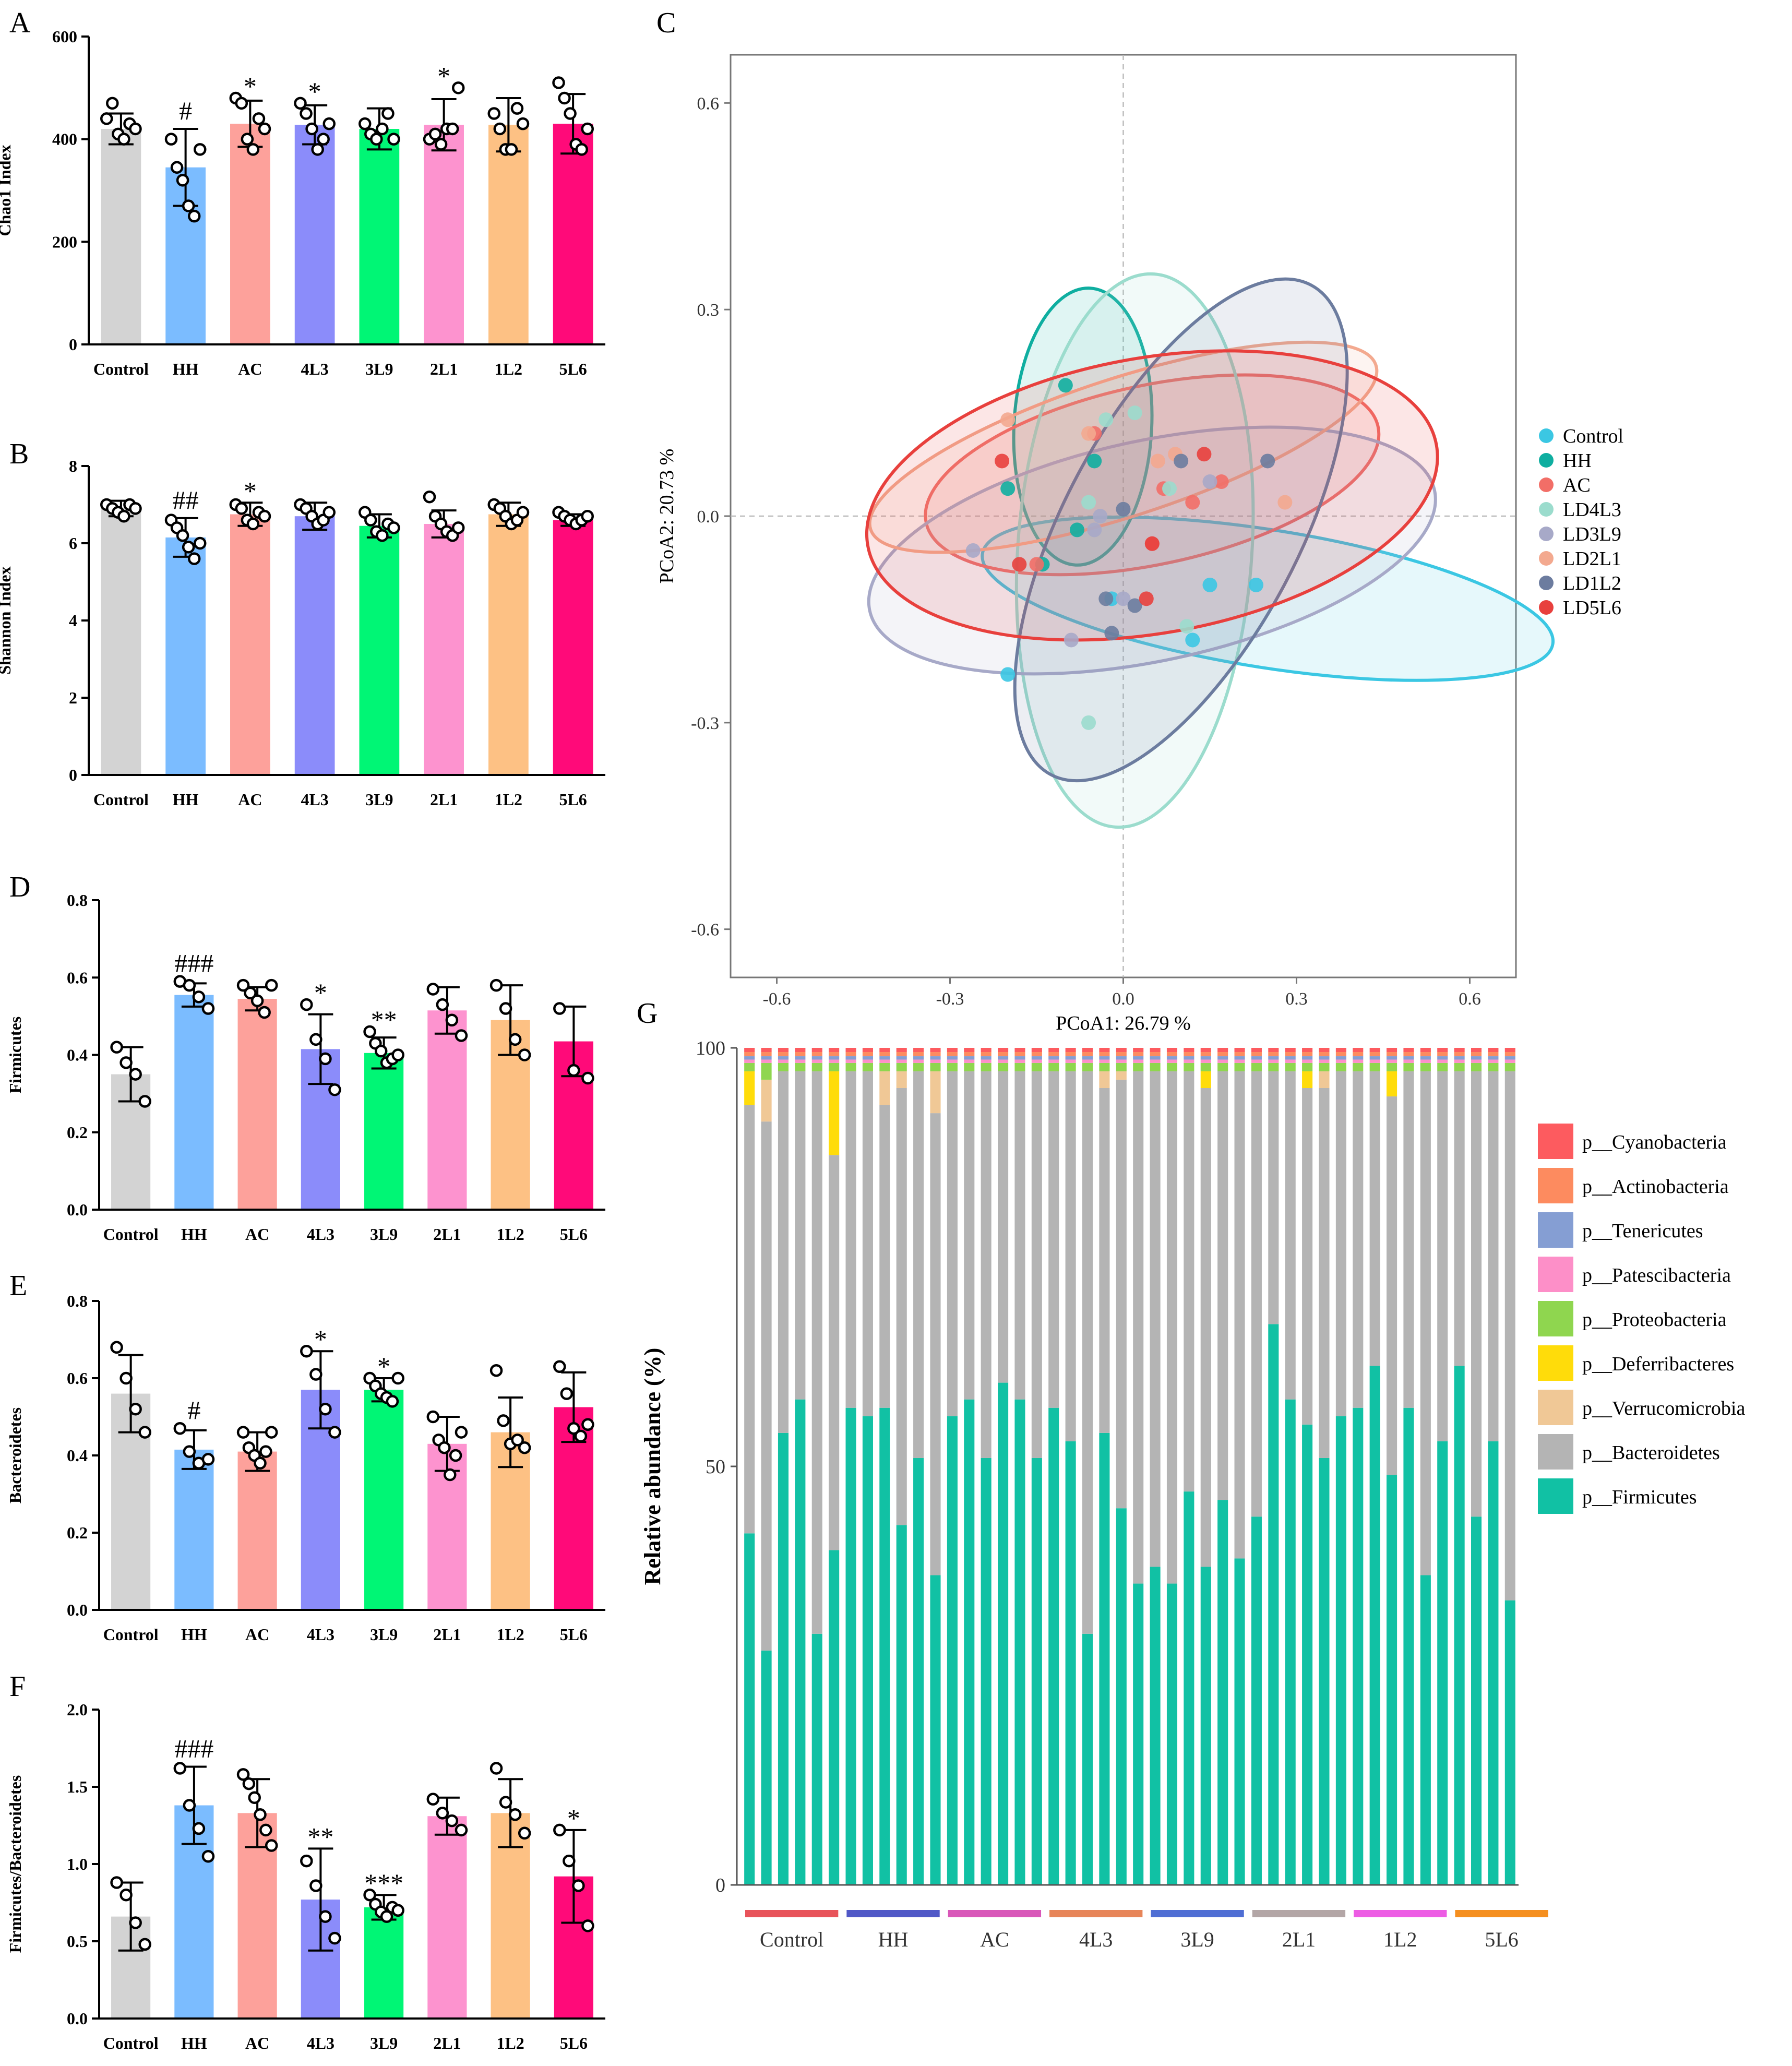 The image size is (1792, 2066). Describe the element at coordinates (19, 887) in the screenshot. I see `panel-letter-d: D` at that location.